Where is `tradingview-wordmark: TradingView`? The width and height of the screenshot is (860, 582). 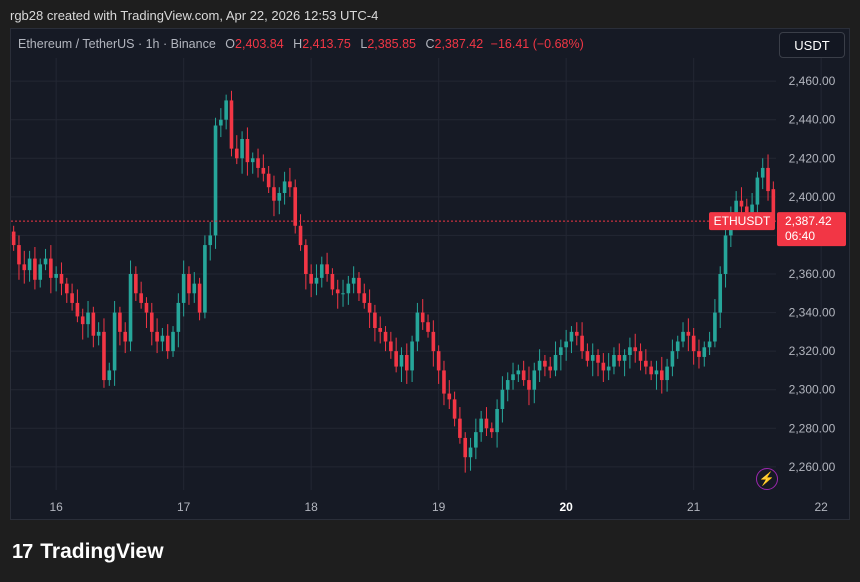 tradingview-wordmark: TradingView is located at coordinates (102, 551).